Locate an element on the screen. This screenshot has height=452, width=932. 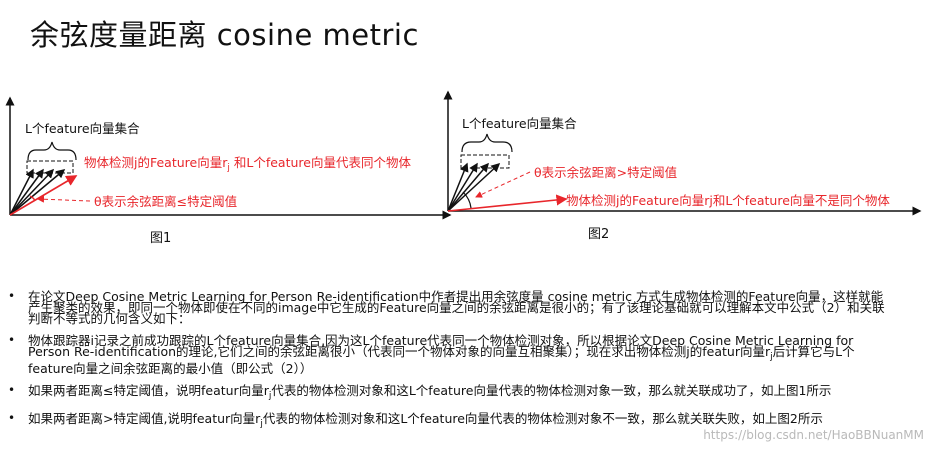
fig1-brace is located at coordinates (52, 151).